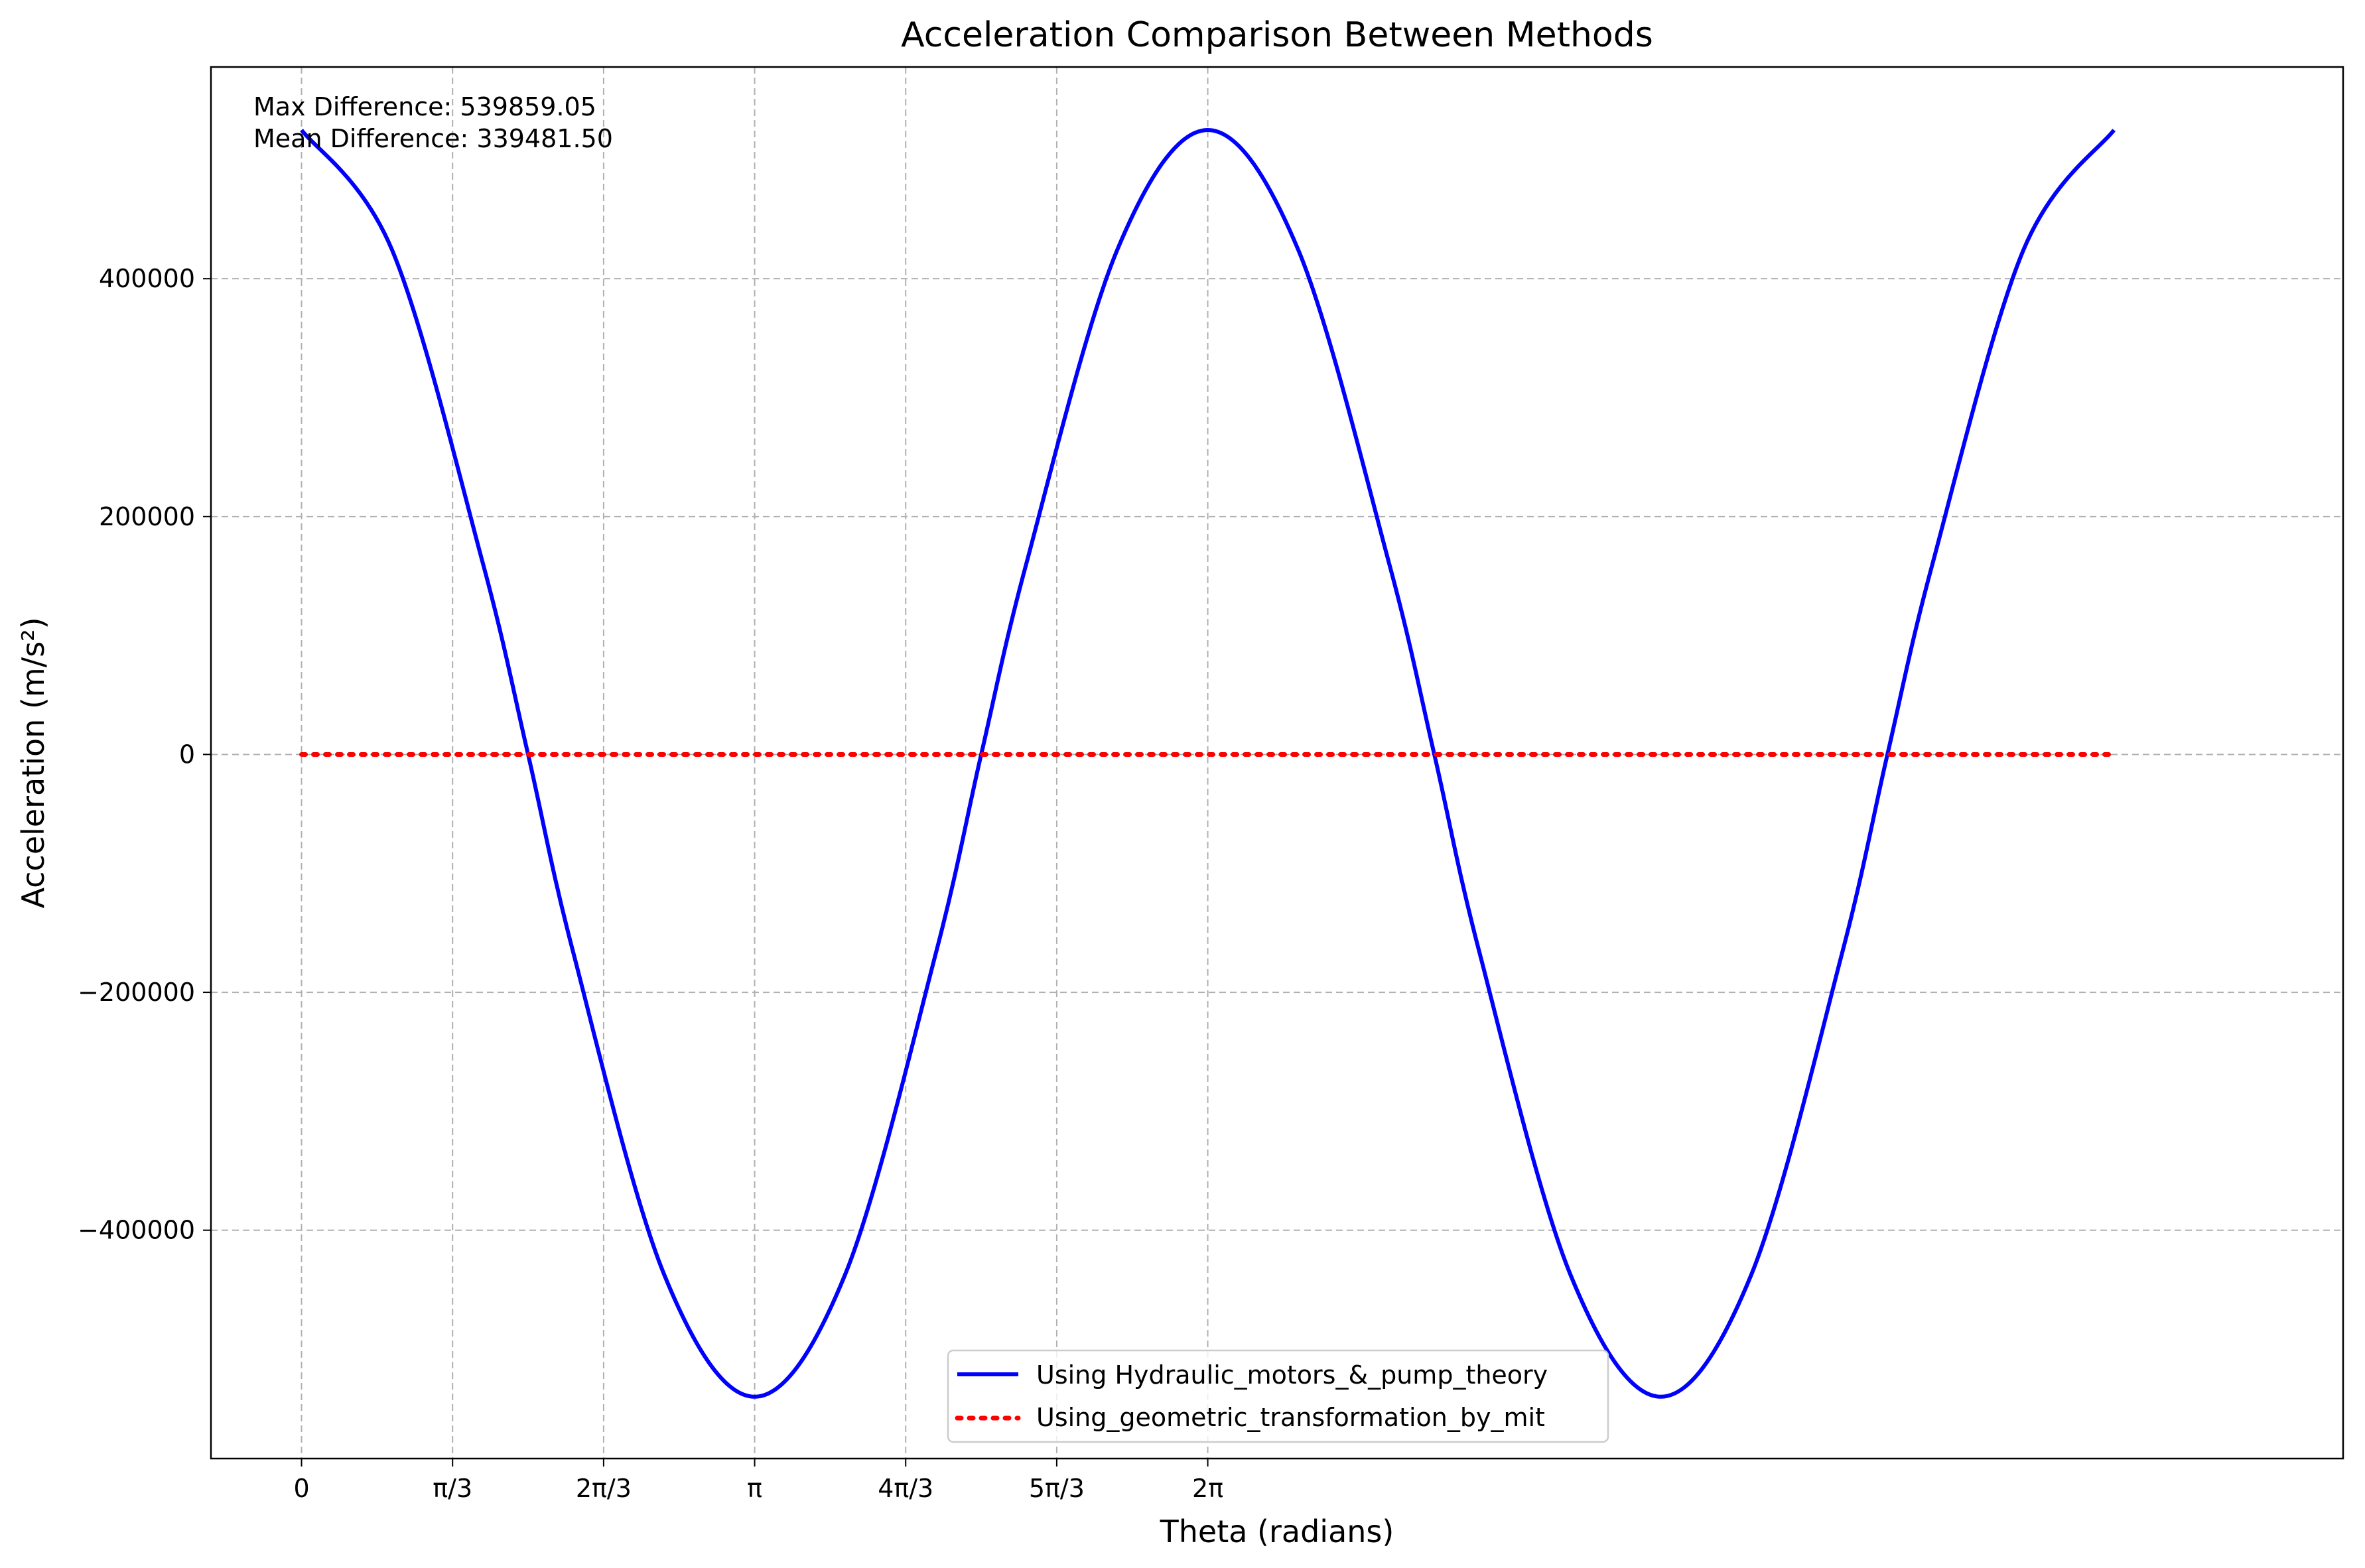 This screenshot has width=2365, height=1568. Describe the element at coordinates (1277, 35) in the screenshot. I see `chart-title: Acceleration Comparison Between Methods` at that location.